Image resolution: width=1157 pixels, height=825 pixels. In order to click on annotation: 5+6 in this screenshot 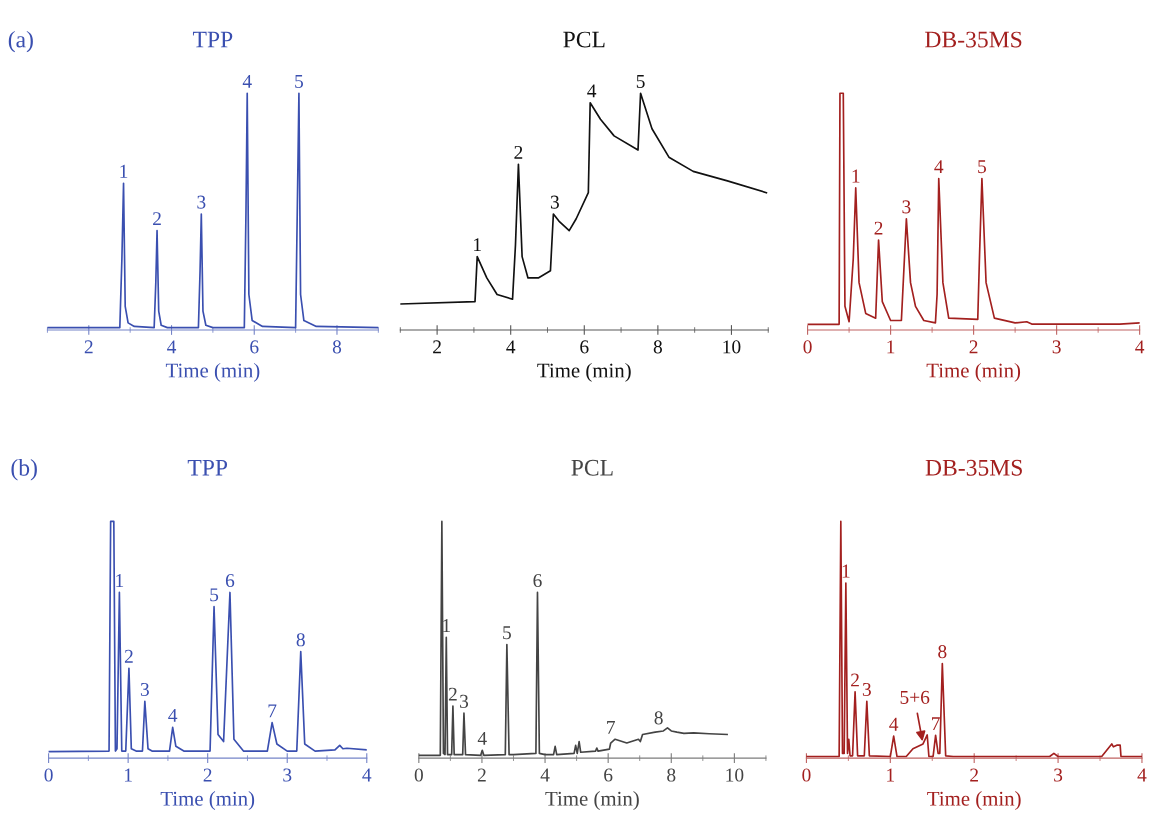, I will do `click(915, 697)`.